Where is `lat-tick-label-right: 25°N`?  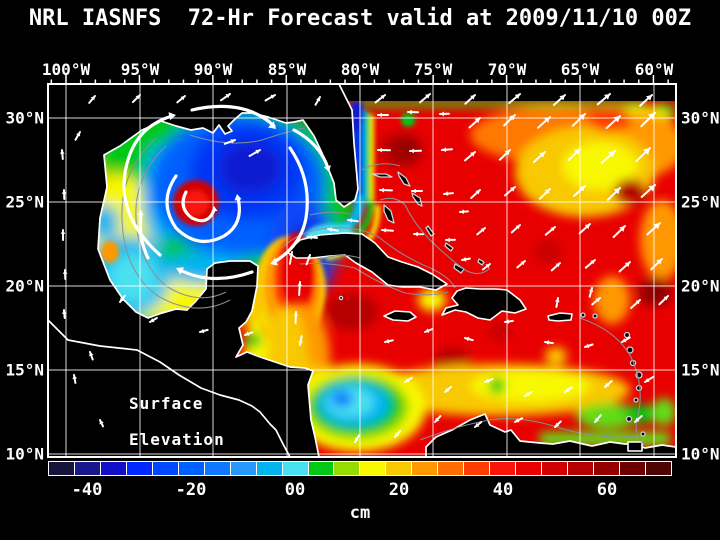 lat-tick-label-right: 25°N is located at coordinates (700, 202).